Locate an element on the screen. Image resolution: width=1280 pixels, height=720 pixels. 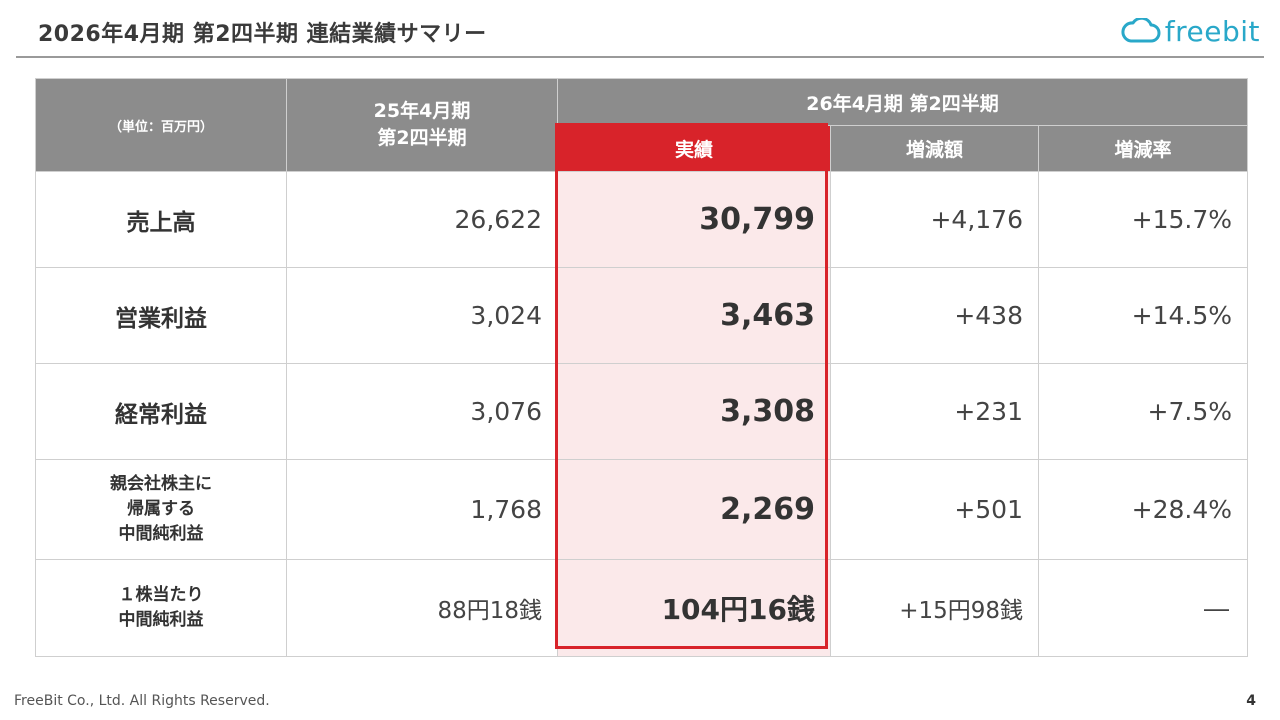
prev-value: 1,768 is located at coordinates (422, 509).